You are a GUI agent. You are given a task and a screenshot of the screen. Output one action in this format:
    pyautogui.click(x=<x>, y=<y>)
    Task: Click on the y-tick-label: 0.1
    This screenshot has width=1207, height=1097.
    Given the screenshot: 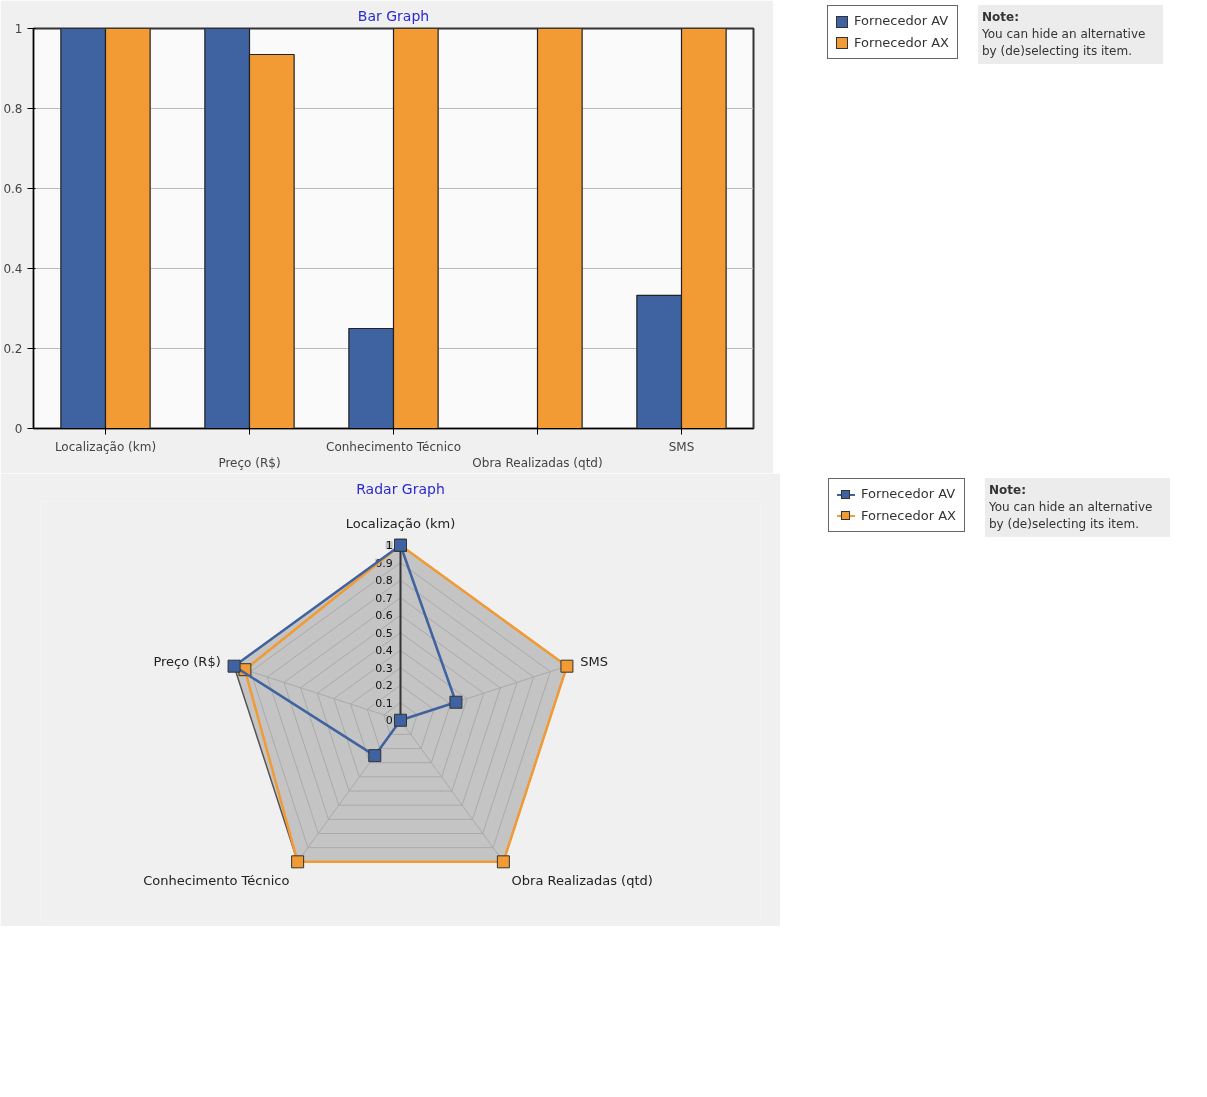 What is the action you would take?
    pyautogui.click(x=384, y=703)
    